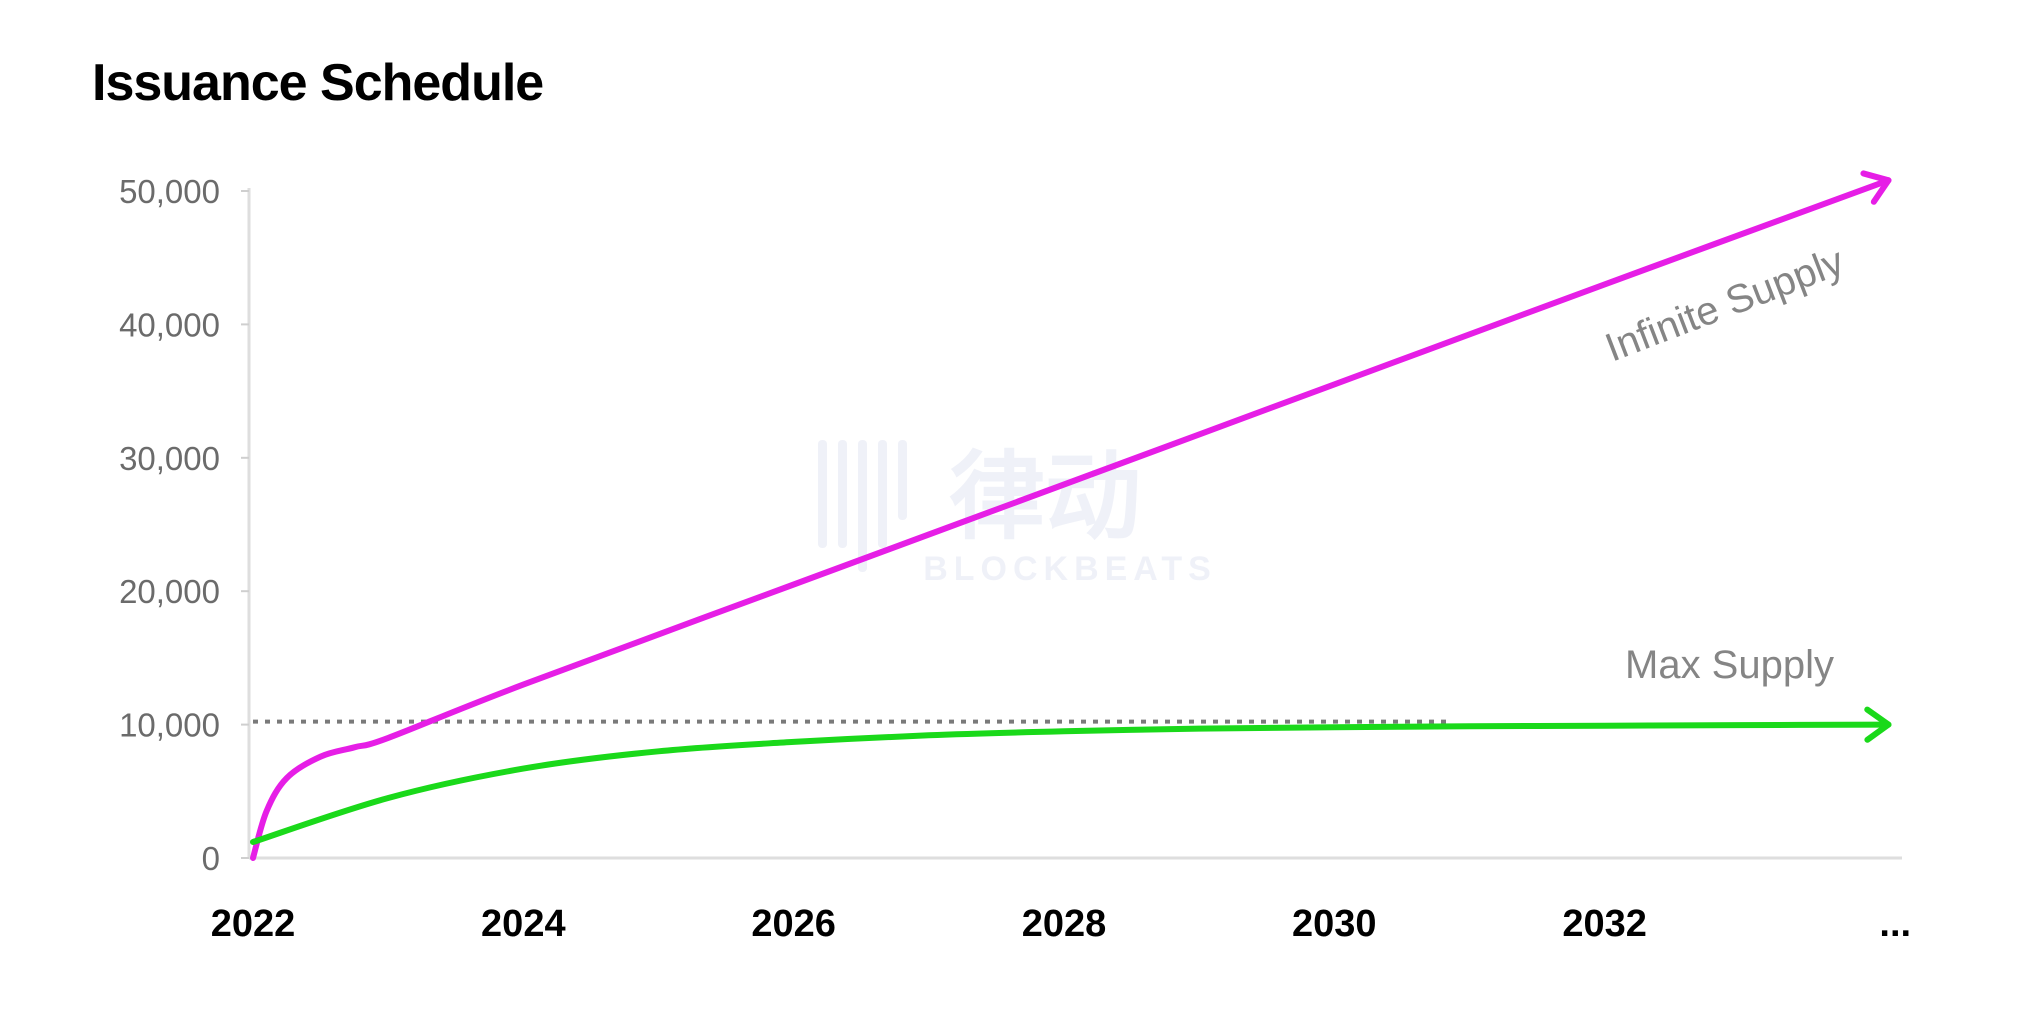 The width and height of the screenshot is (2018, 1012). I want to click on chart-title: Issuance Schedule, so click(317, 83).